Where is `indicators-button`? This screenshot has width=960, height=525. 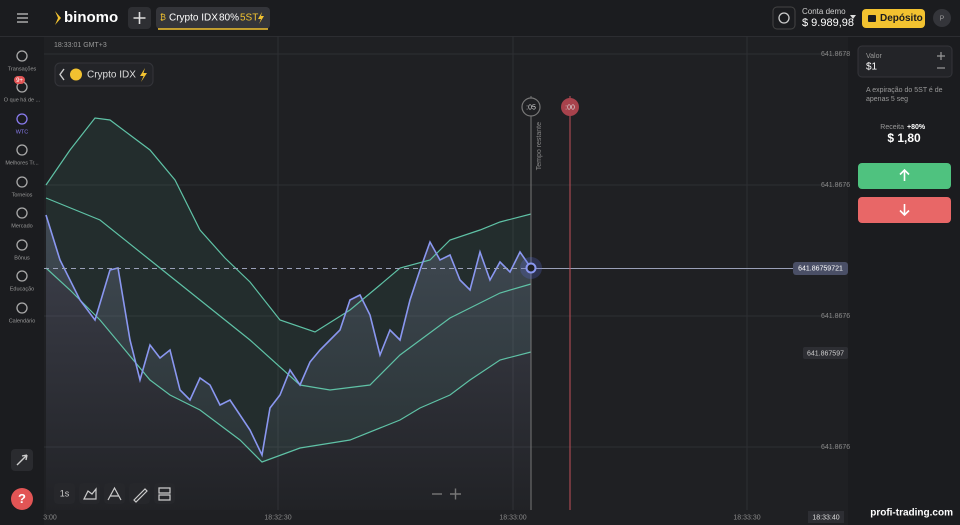 indicators-button is located at coordinates (114, 493).